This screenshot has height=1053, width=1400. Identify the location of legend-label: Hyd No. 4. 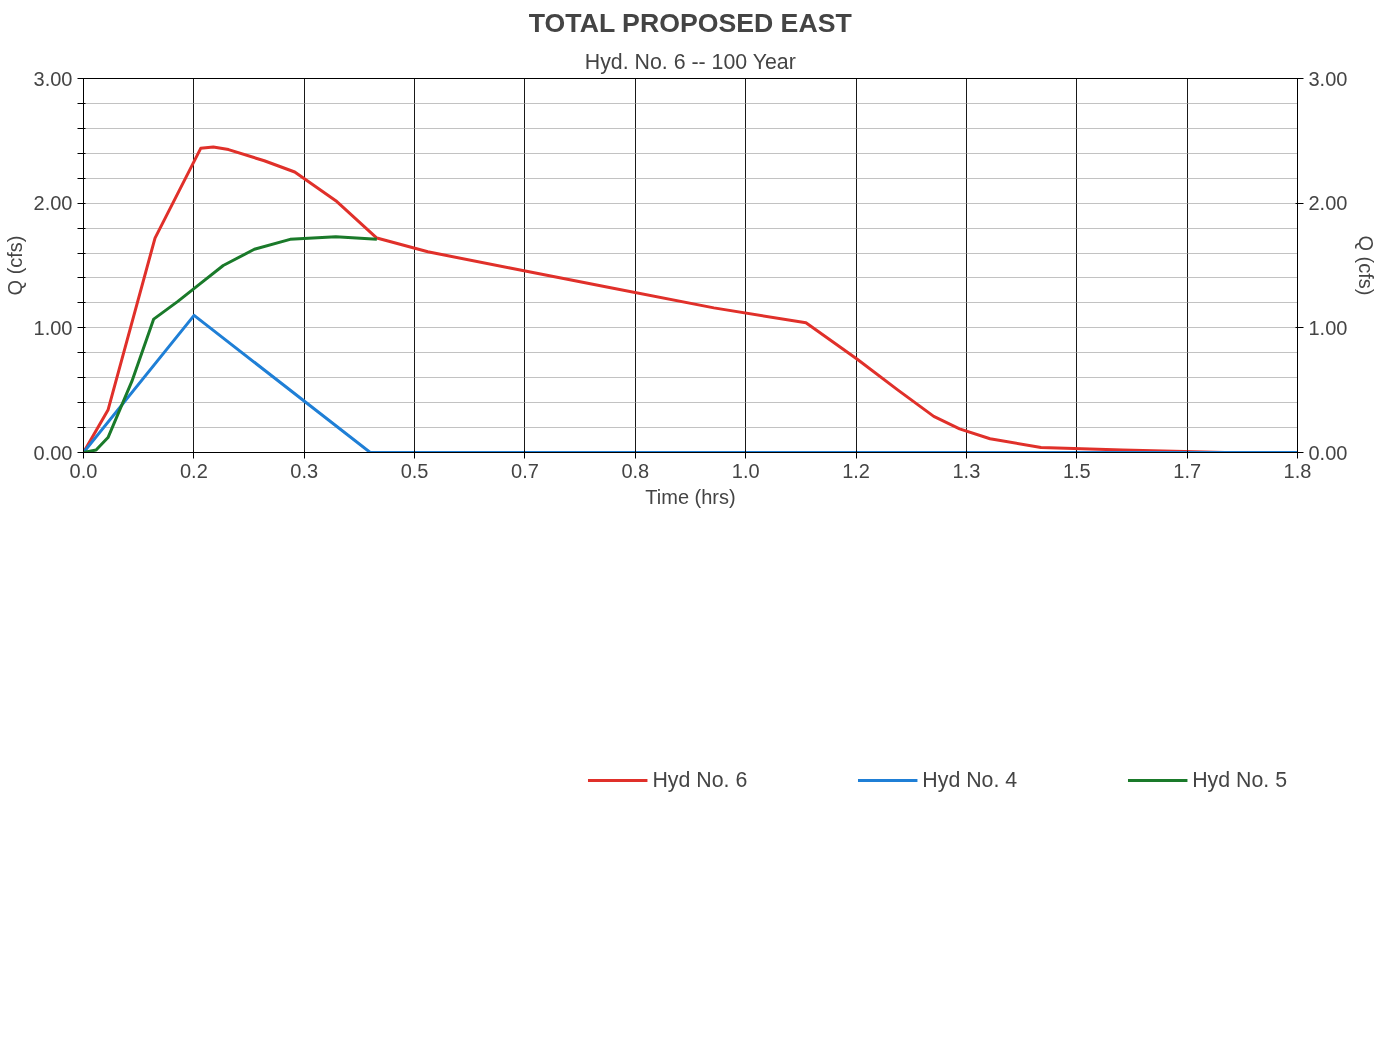
(970, 780).